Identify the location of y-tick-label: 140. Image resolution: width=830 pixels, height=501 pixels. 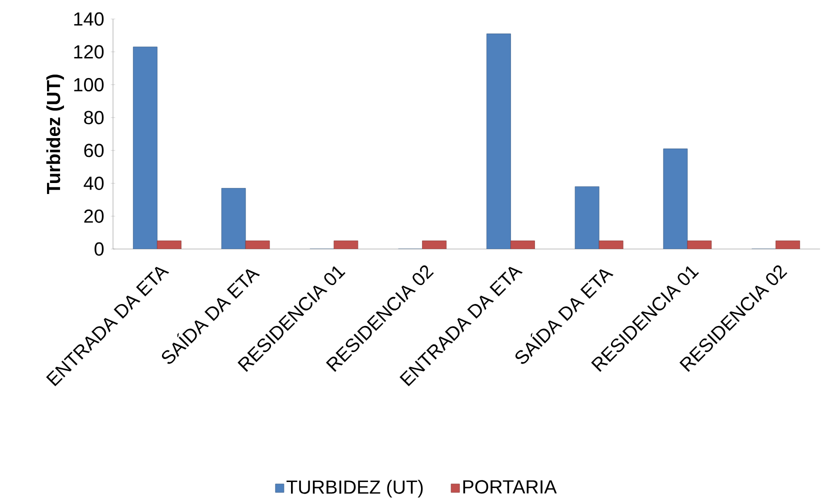
(89, 19).